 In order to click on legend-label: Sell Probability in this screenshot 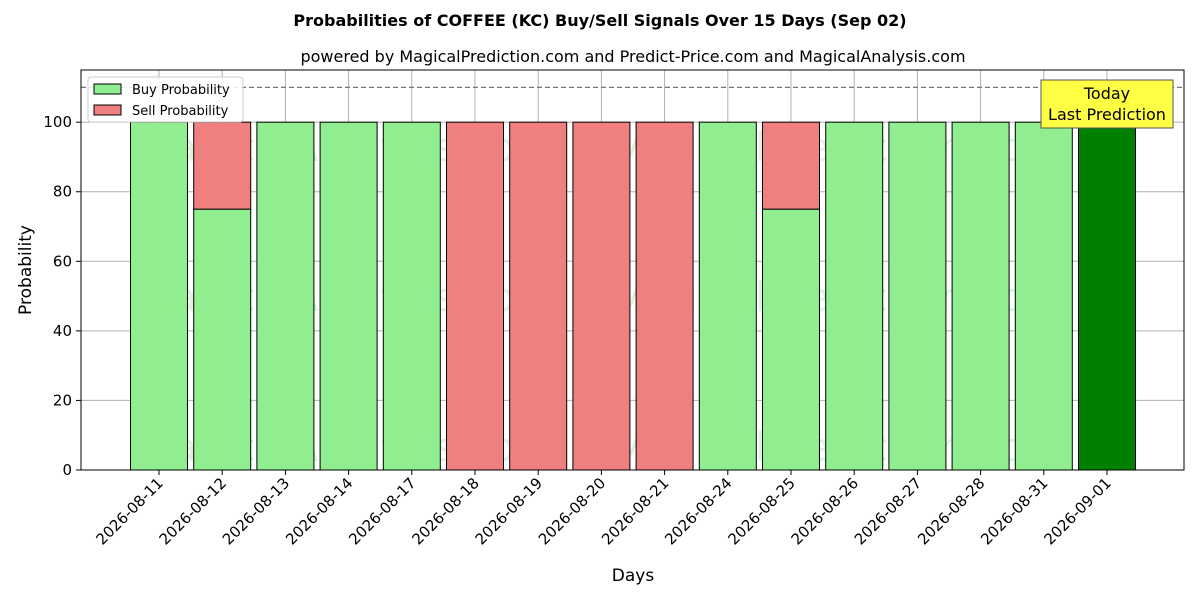, I will do `click(180, 111)`.